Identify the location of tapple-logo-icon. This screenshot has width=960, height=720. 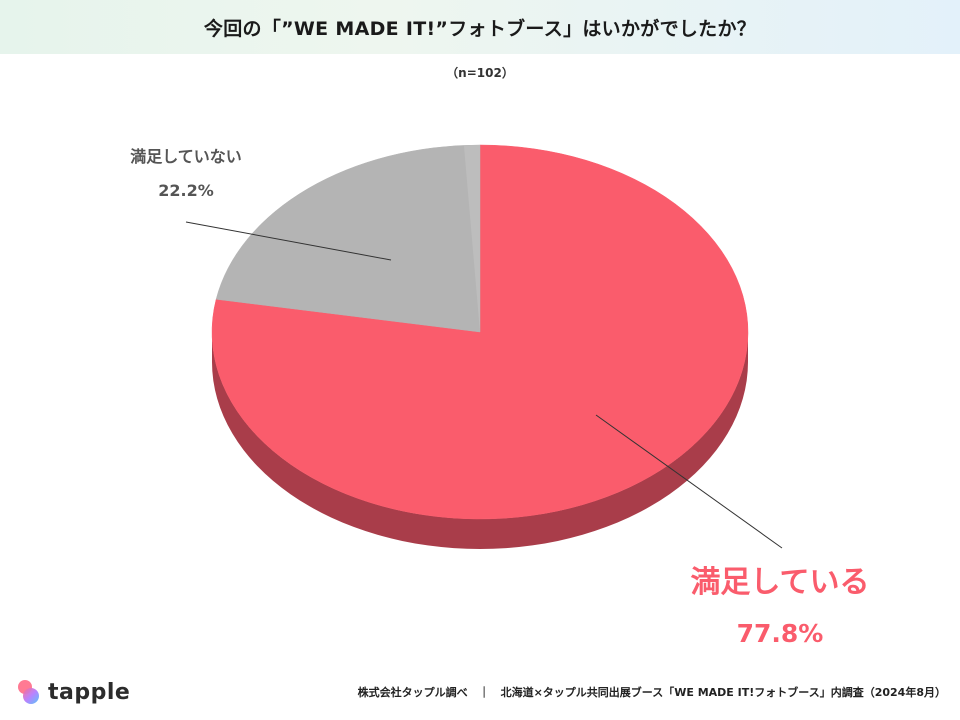
(28, 692).